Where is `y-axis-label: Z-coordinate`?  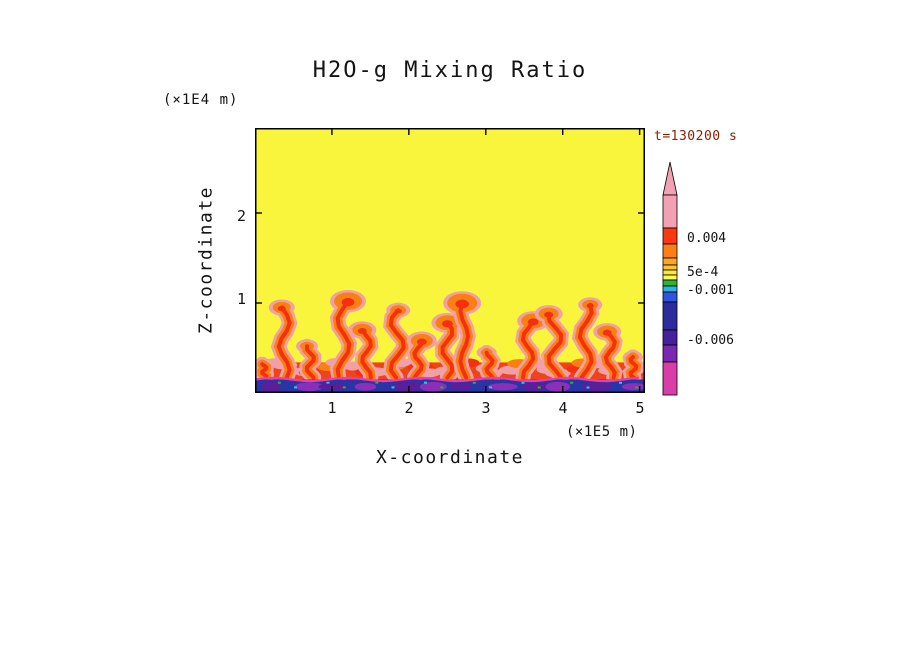
y-axis-label: Z-coordinate is located at coordinates (206, 260).